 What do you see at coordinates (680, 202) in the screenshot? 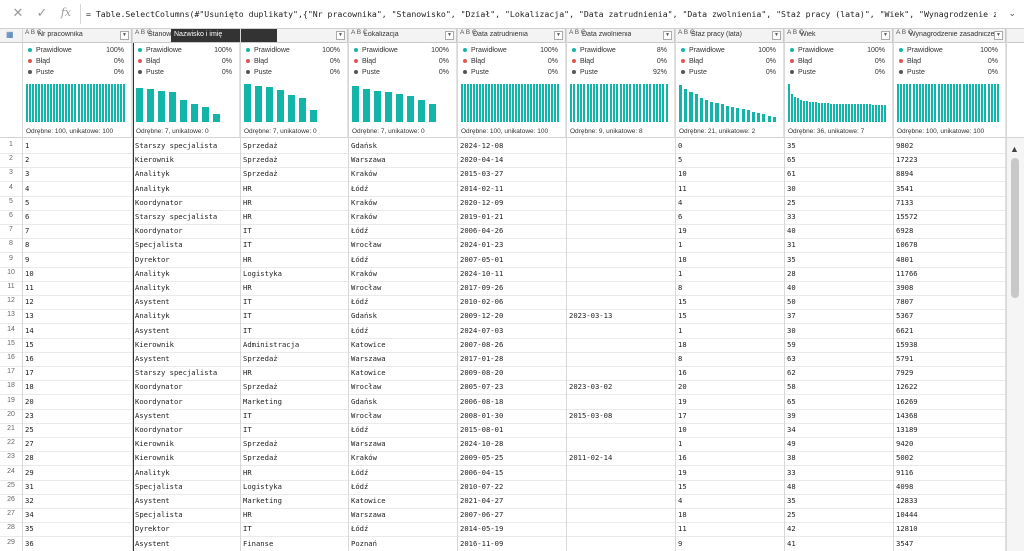
I see `table-cell: 4` at bounding box center [680, 202].